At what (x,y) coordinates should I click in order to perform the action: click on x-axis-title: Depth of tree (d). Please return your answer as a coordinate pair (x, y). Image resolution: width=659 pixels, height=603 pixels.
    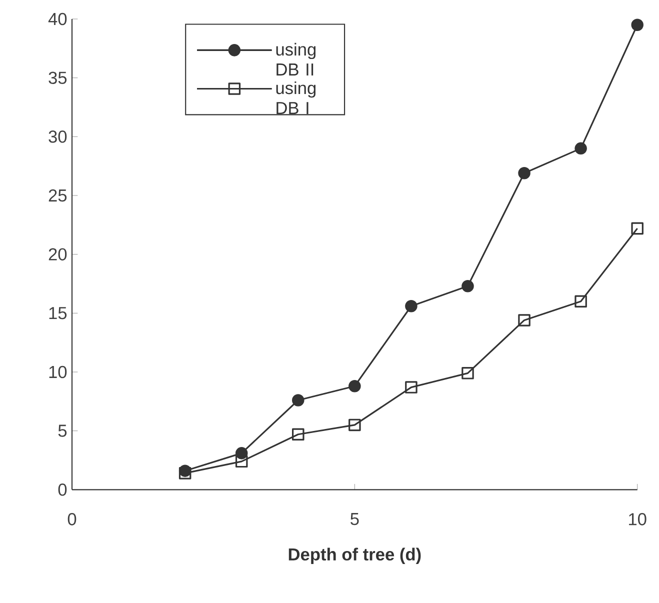
    Looking at the image, I should click on (354, 556).